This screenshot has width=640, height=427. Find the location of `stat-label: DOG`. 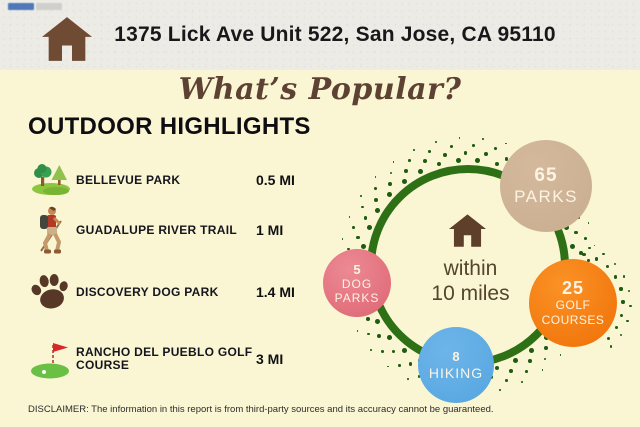

stat-label: DOG is located at coordinates (357, 283).